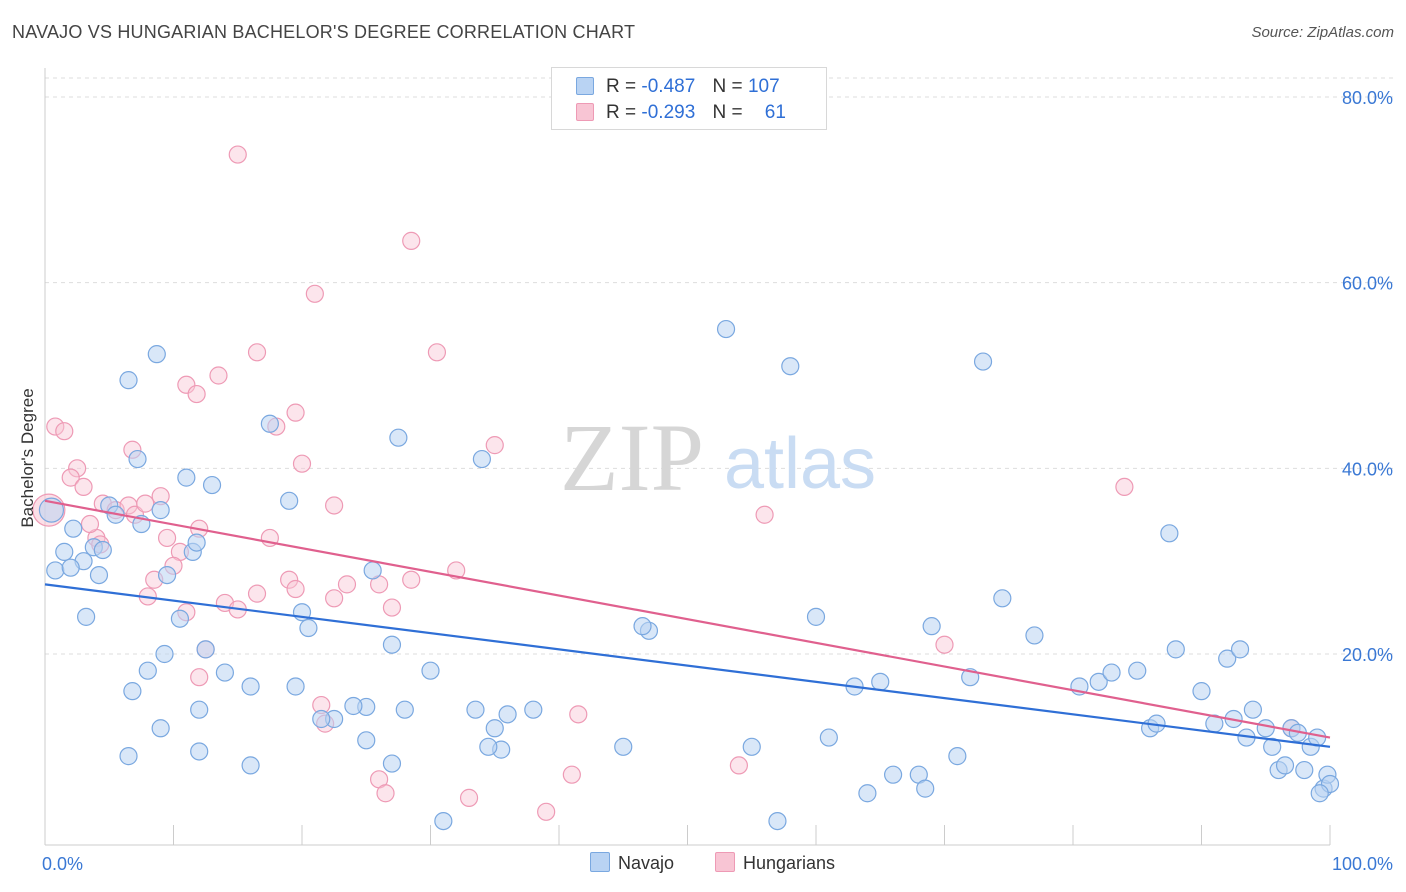 The height and width of the screenshot is (892, 1406). I want to click on stats-legend: R = -0.487 N = 107 R = -0.293 N = 61, so click(689, 98).